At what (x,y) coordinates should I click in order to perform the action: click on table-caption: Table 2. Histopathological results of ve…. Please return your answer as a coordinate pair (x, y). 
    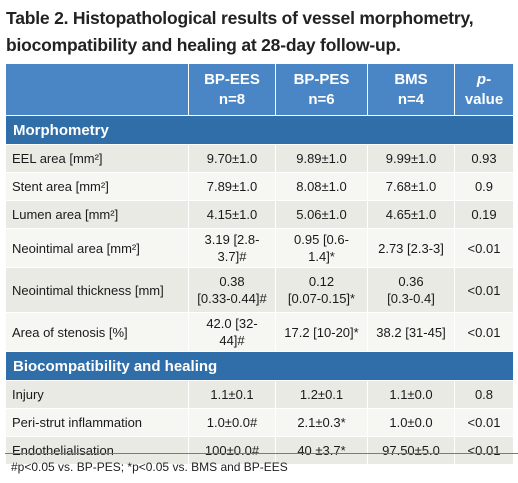
    Looking at the image, I should click on (240, 31).